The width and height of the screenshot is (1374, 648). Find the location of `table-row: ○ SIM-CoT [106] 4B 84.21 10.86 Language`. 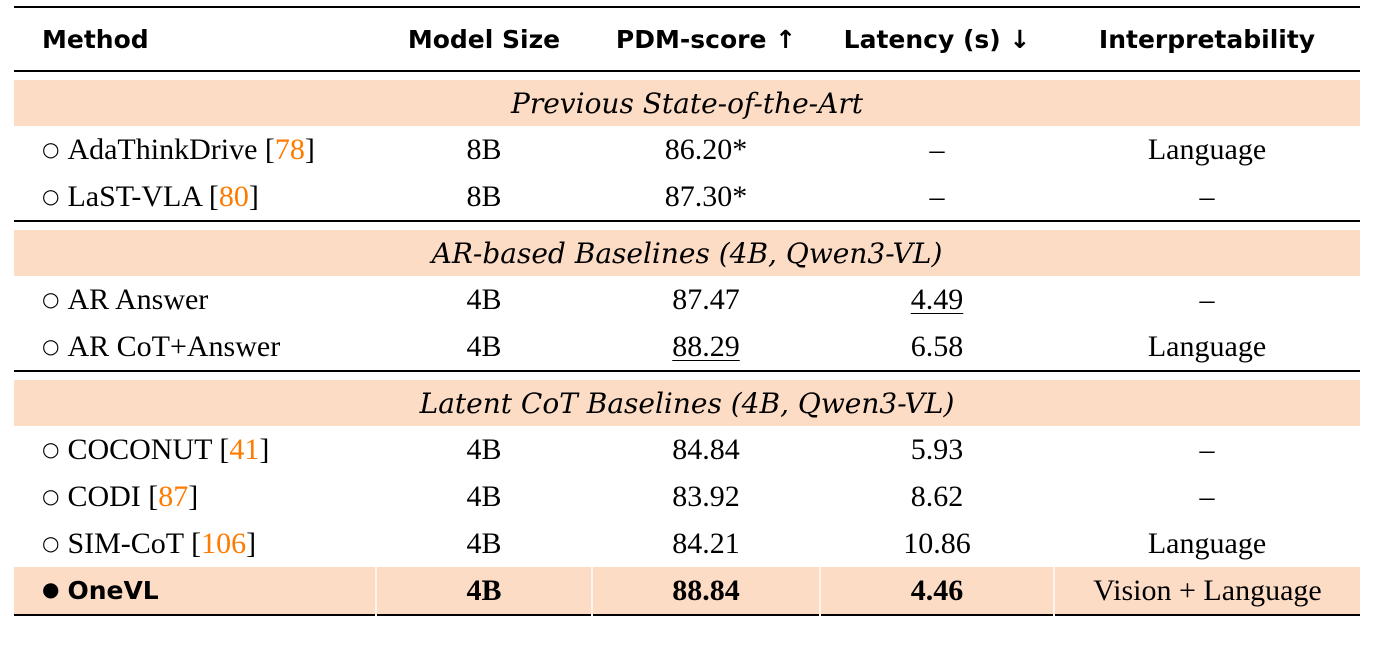

table-row: ○ SIM-CoT [106] 4B 84.21 10.86 Language is located at coordinates (687, 543).